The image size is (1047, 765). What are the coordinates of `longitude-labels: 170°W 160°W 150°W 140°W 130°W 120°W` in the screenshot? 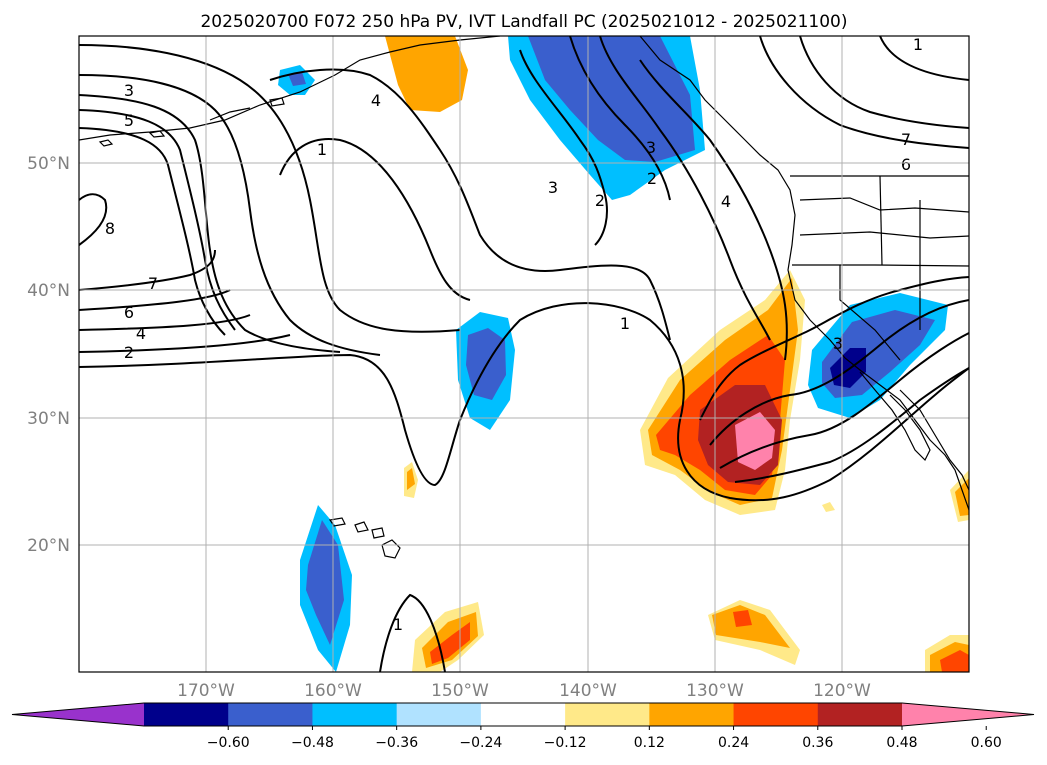 It's located at (524, 691).